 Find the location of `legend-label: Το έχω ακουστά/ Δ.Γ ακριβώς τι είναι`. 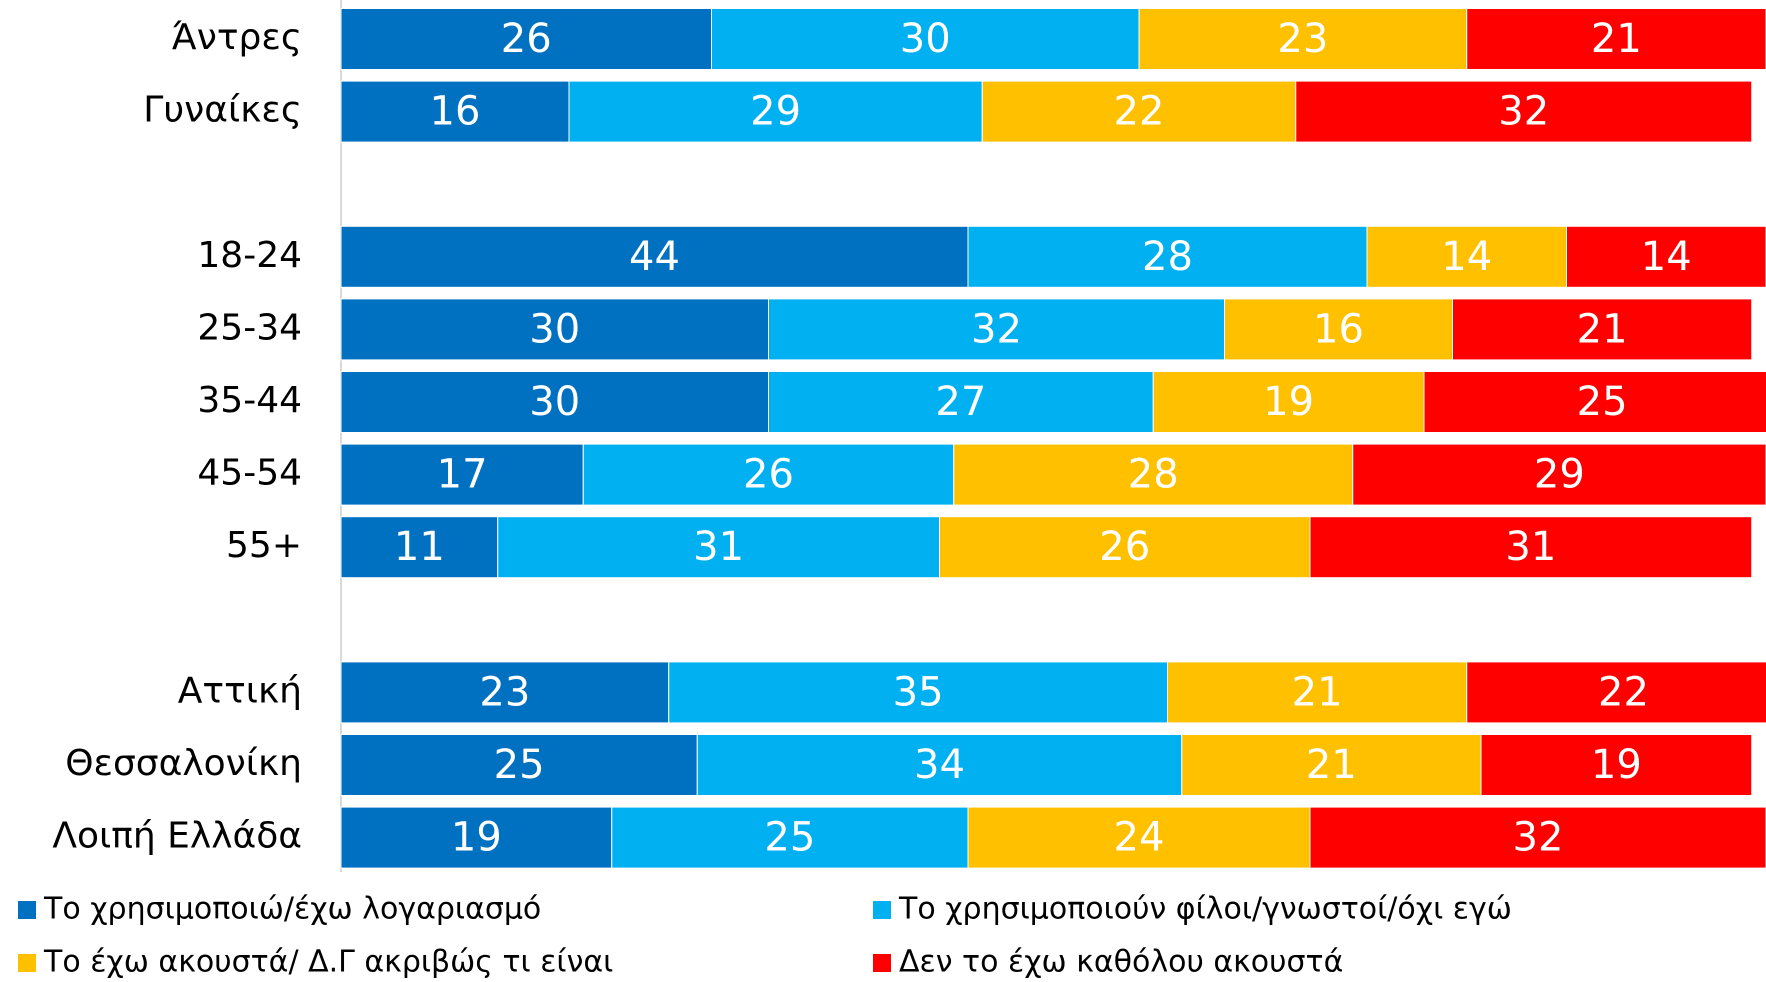

legend-label: Το έχω ακουστά/ Δ.Γ ακριβώς τι είναι is located at coordinates (328, 962).